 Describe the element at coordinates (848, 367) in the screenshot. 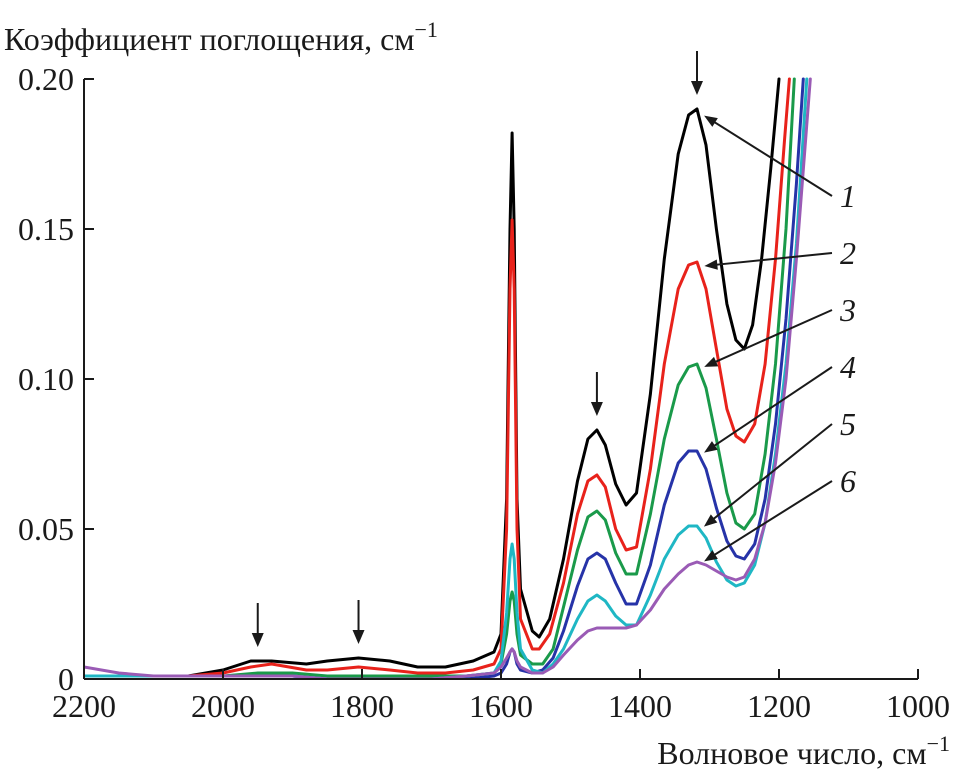

I see `curve-label-text: 4` at that location.